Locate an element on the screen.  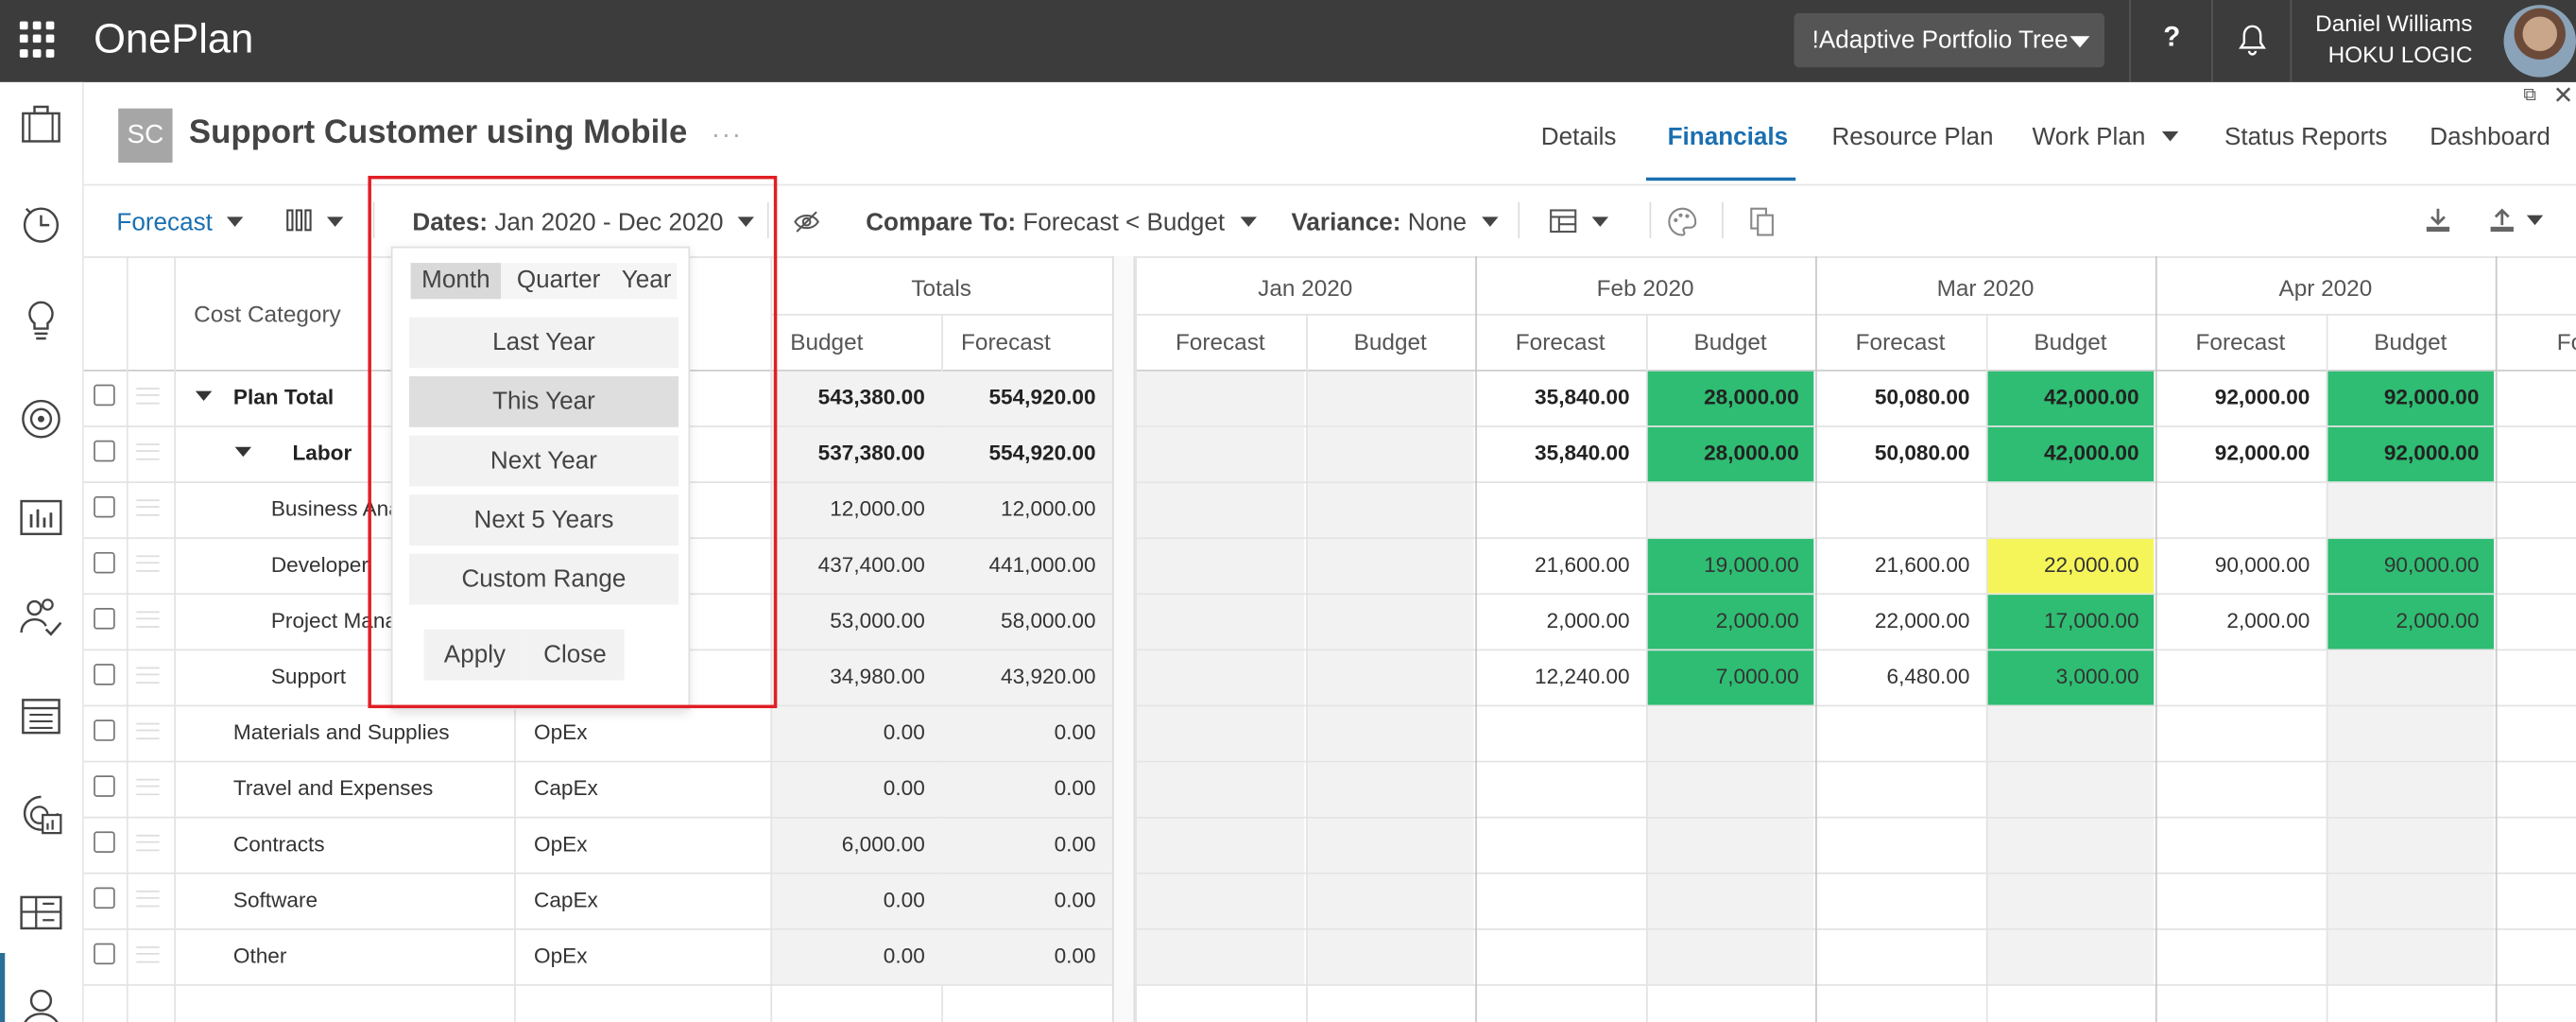
portfolio-selector: !Adaptive Portfolio Tree is located at coordinates (1949, 40).